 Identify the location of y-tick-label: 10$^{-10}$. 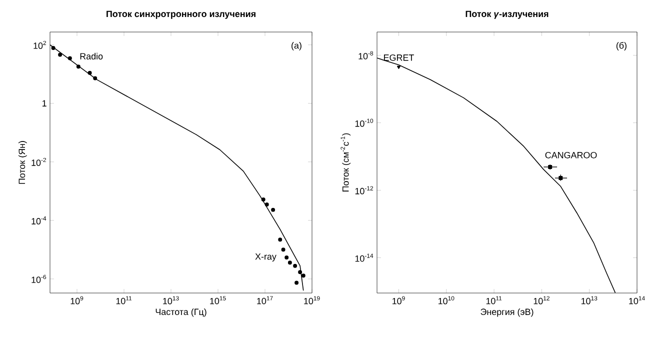
(364, 122).